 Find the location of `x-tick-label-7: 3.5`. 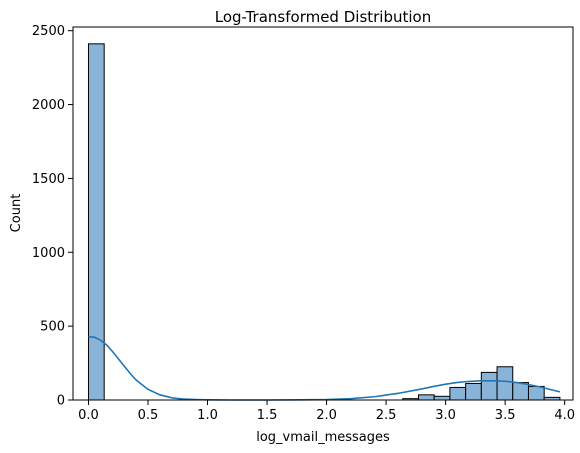

x-tick-label-7: 3.5 is located at coordinates (505, 415).